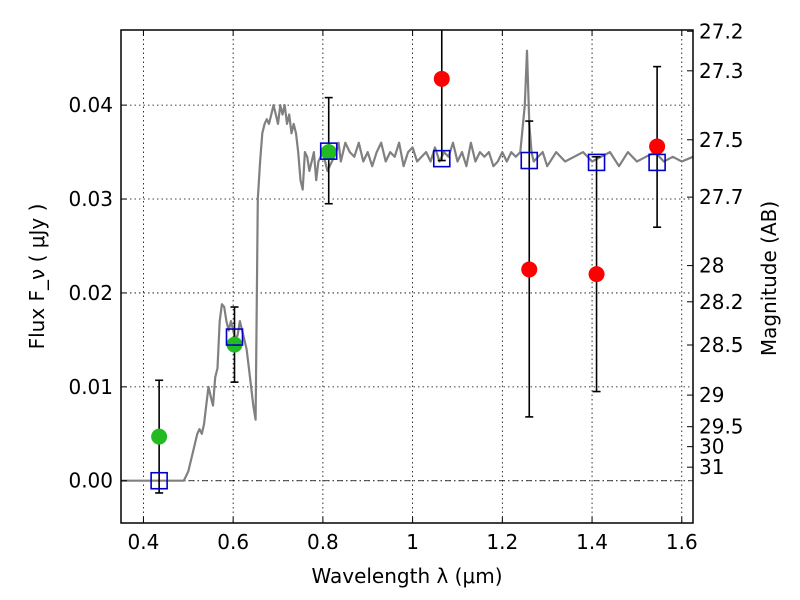 The height and width of the screenshot is (600, 800). Describe the element at coordinates (721, 71) in the screenshot. I see `right-tick-label: 27.3` at that location.